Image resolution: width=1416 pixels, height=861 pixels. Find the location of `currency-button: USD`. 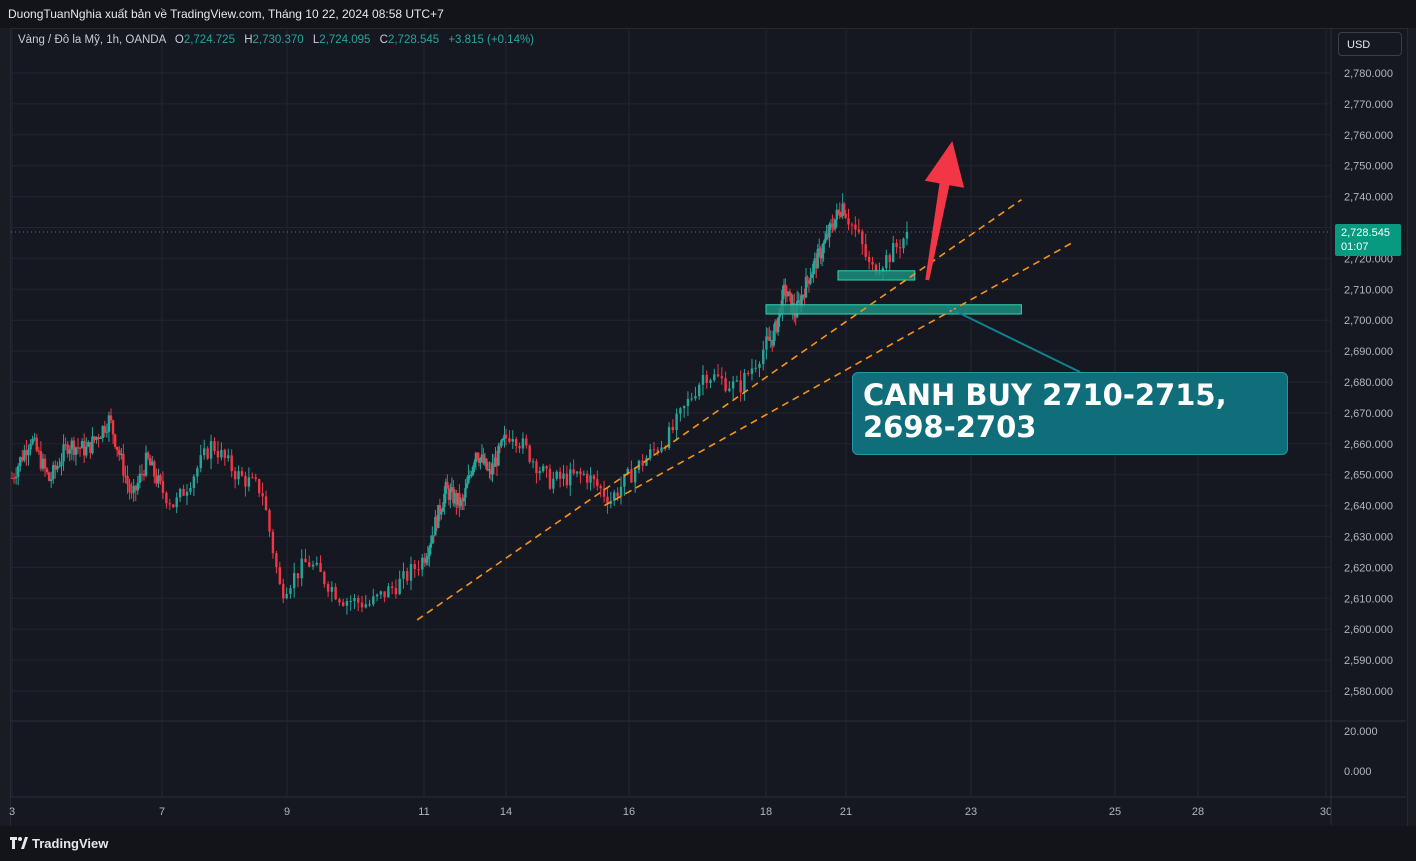

currency-button: USD is located at coordinates (1370, 44).